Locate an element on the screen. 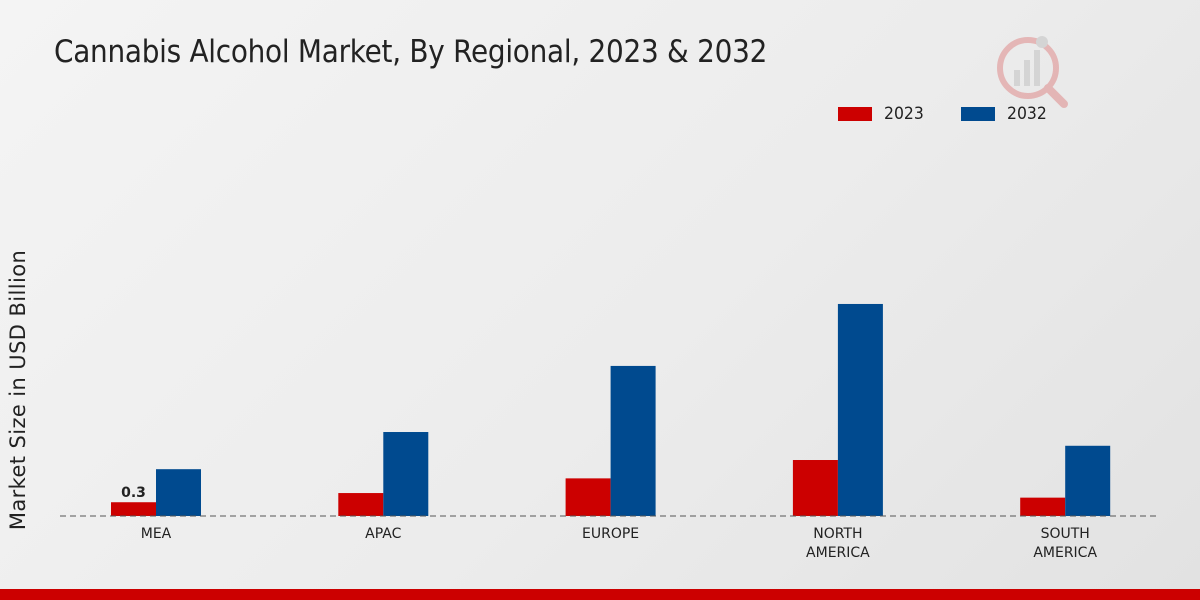  x-tick-label-mea: MEA is located at coordinates (156, 534).